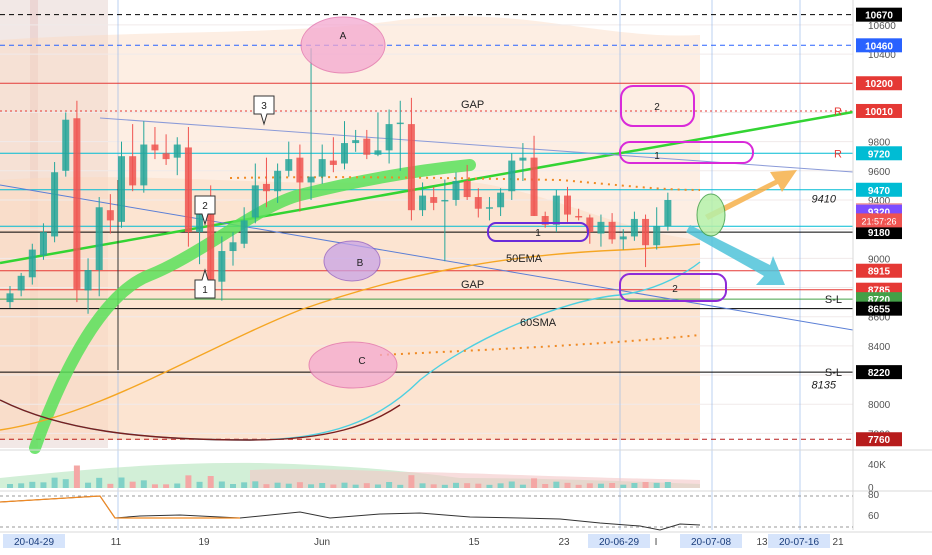 The width and height of the screenshot is (932, 555). I want to click on time-highlight-label: 20-07-16, so click(799, 542).